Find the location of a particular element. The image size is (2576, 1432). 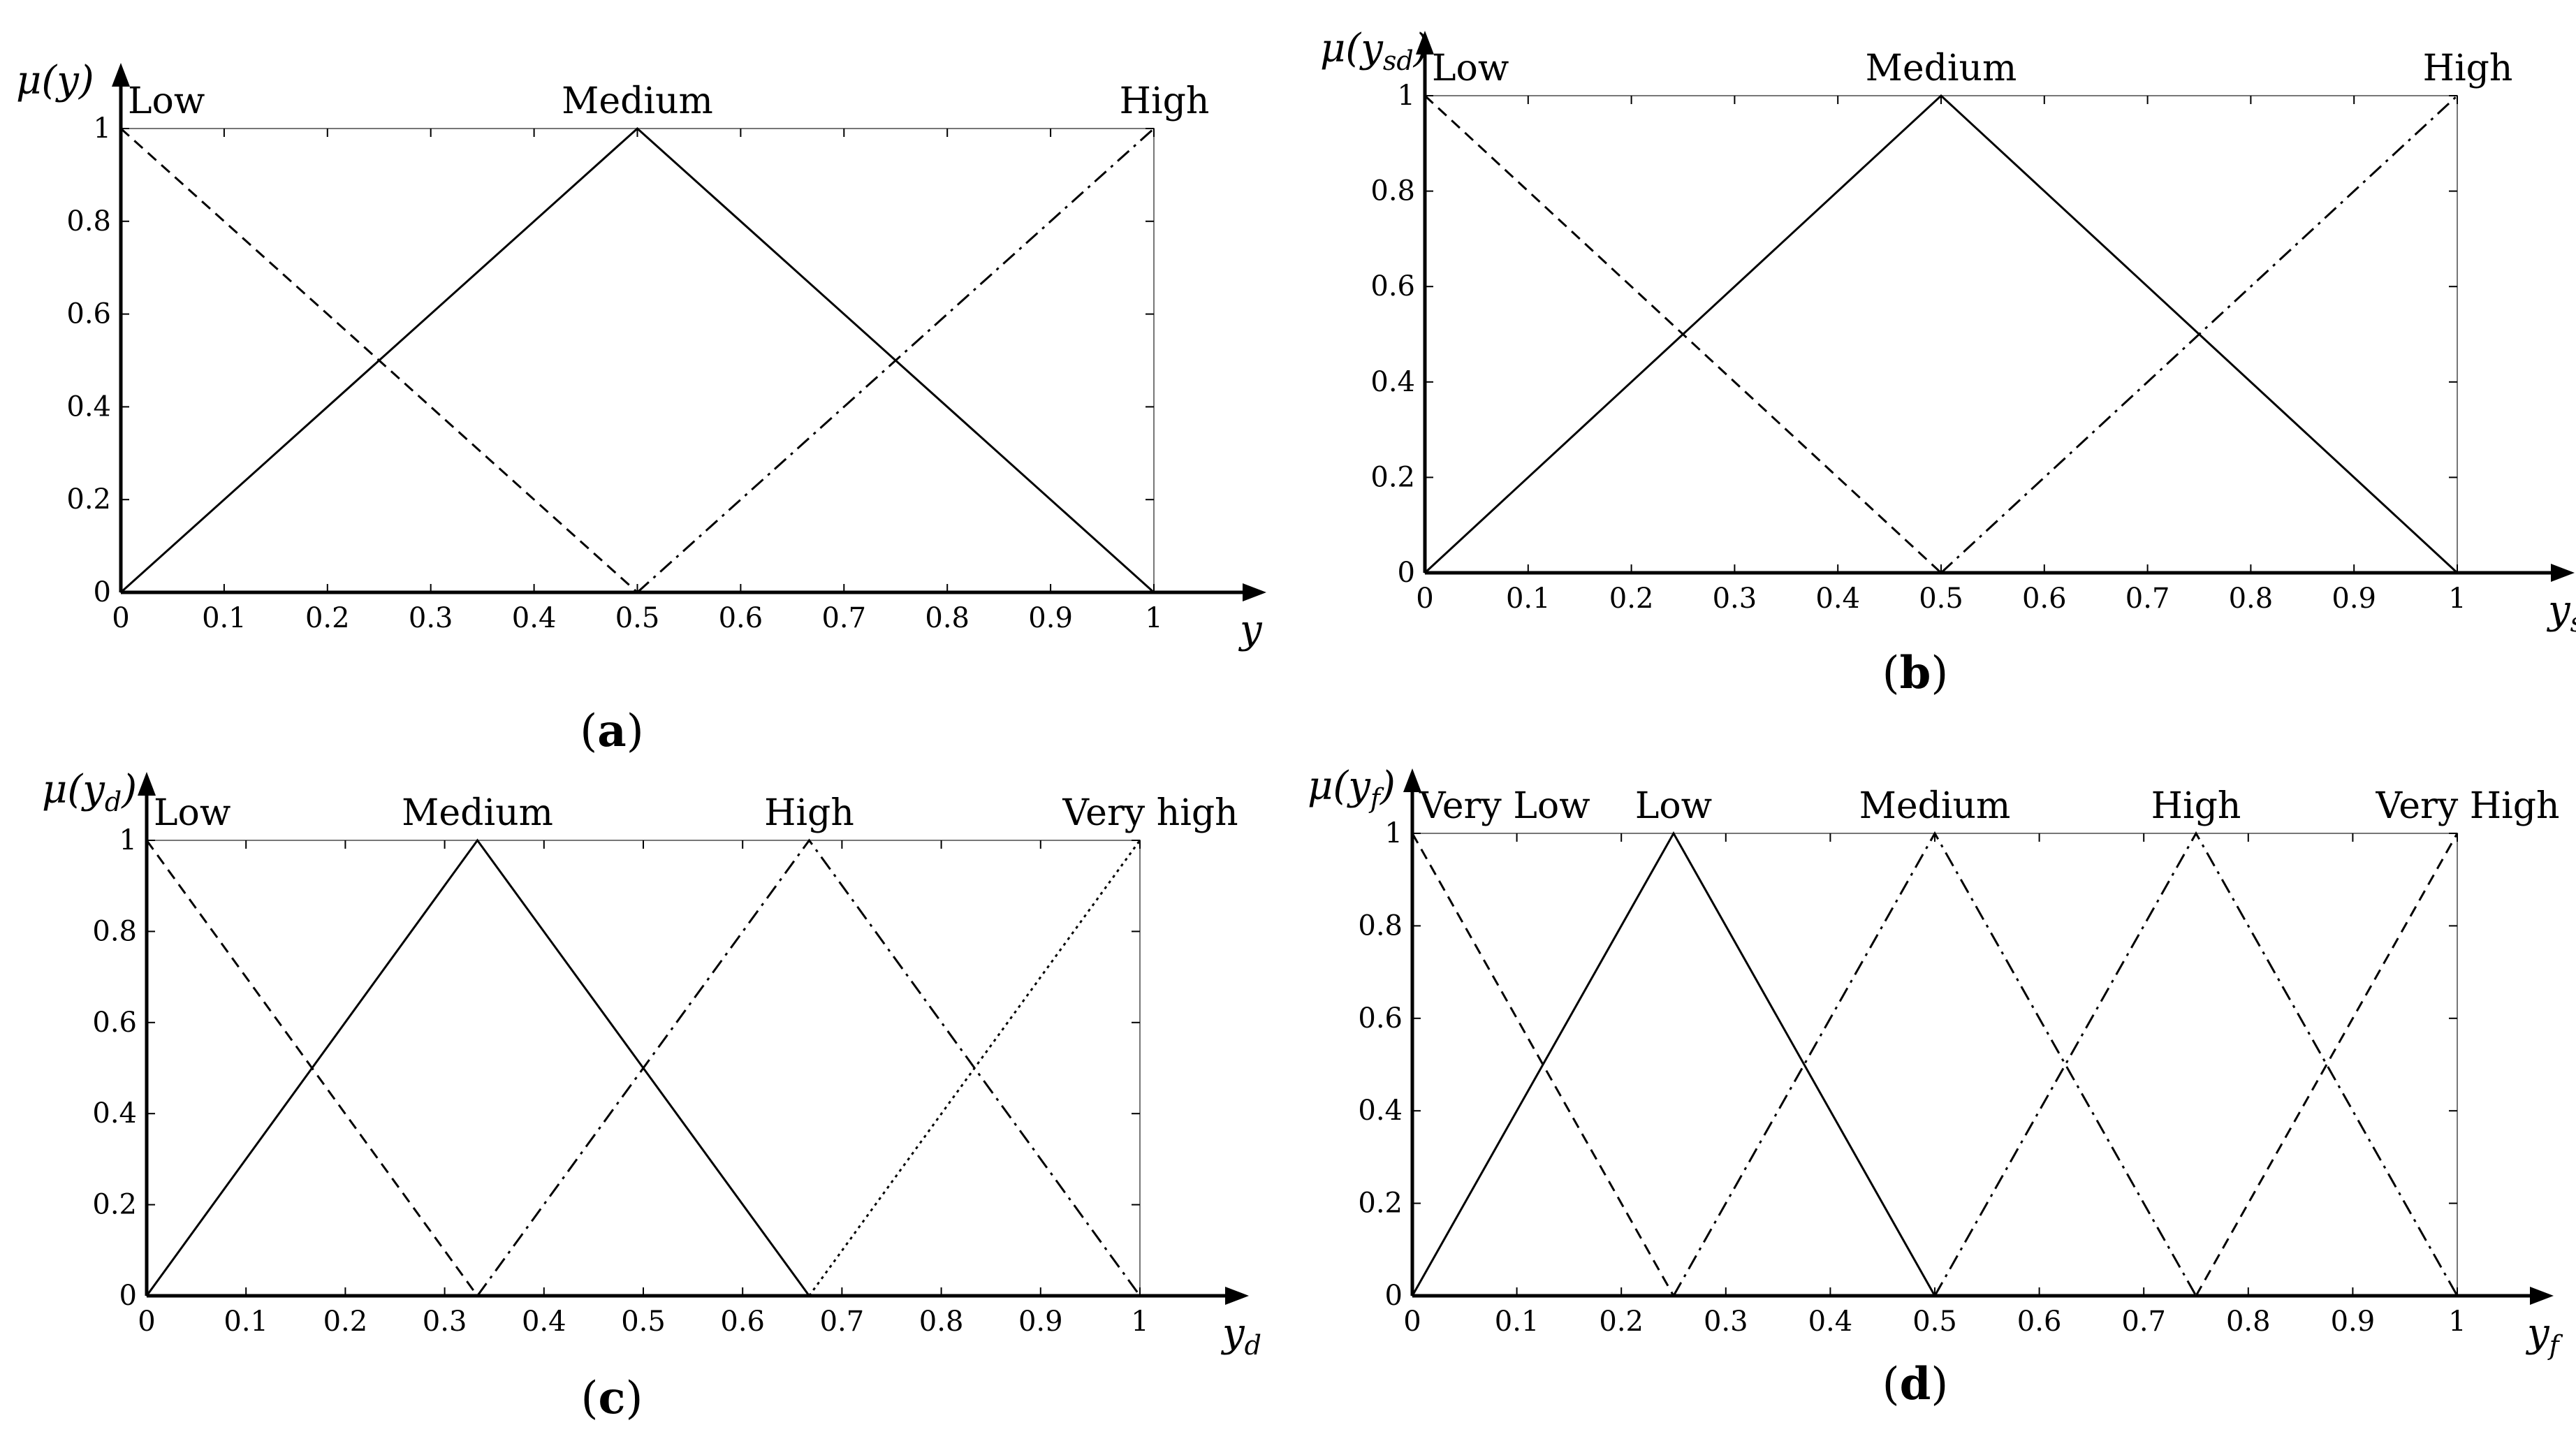

panel-caption: (a) is located at coordinates (611, 731).